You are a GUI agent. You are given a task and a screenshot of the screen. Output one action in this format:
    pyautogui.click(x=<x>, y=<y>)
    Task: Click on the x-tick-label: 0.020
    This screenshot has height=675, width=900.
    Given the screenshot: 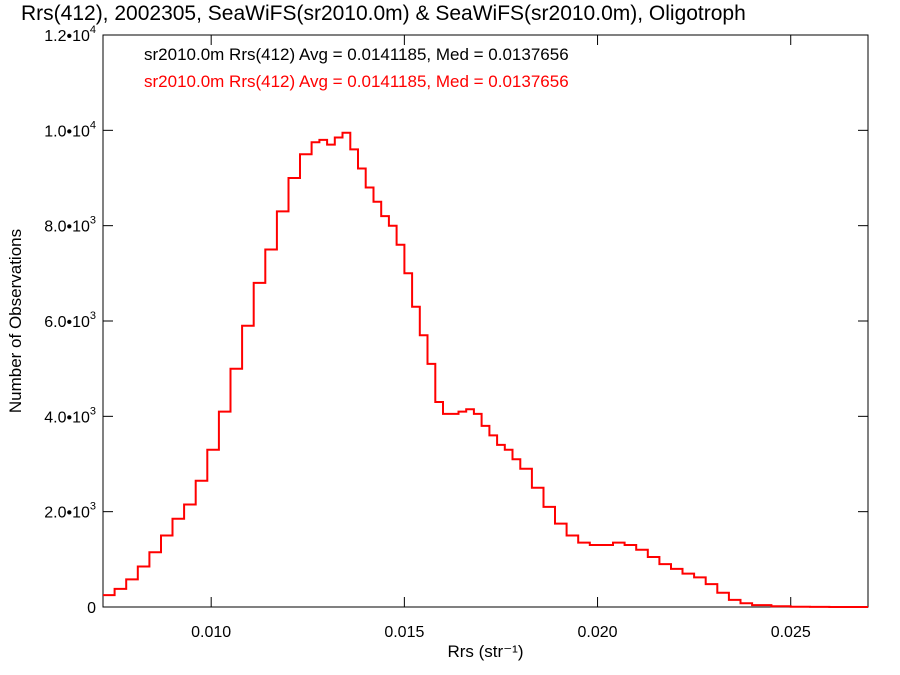 What is the action you would take?
    pyautogui.click(x=598, y=632)
    